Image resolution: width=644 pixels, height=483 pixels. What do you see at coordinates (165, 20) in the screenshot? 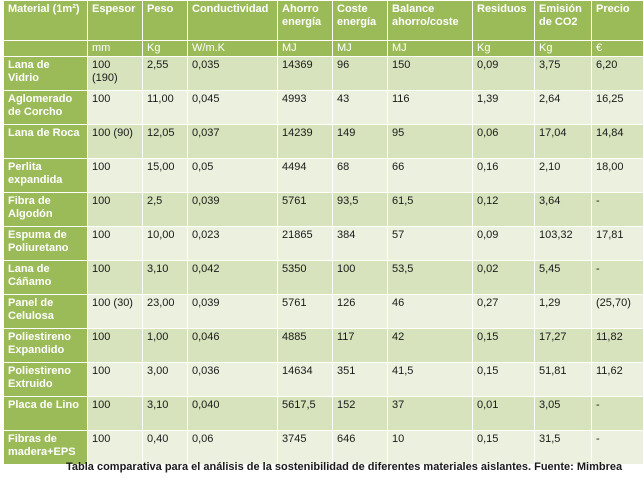
I see `column-header: Peso` at bounding box center [165, 20].